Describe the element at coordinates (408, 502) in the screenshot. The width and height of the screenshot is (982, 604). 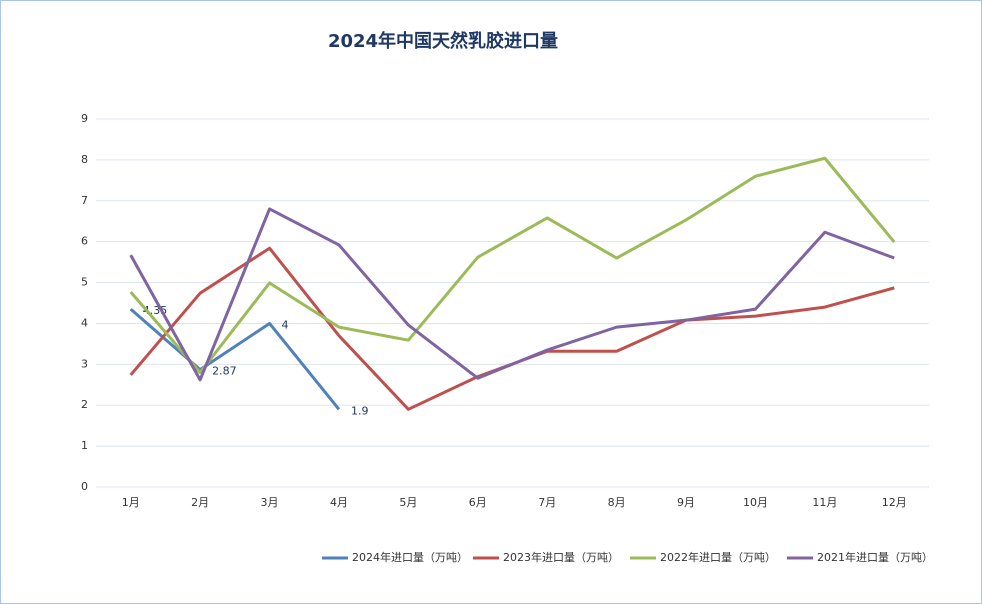
I see `x-tick-label: 5月` at that location.